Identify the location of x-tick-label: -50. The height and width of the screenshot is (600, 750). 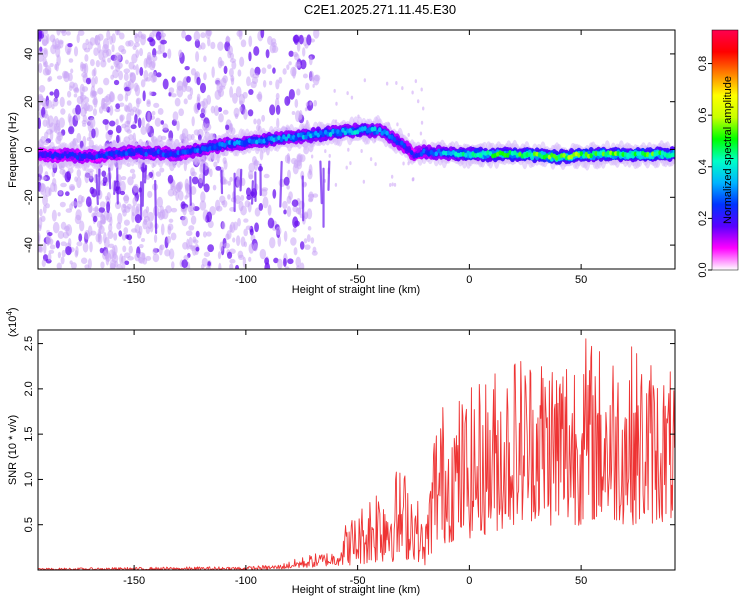
(358, 280).